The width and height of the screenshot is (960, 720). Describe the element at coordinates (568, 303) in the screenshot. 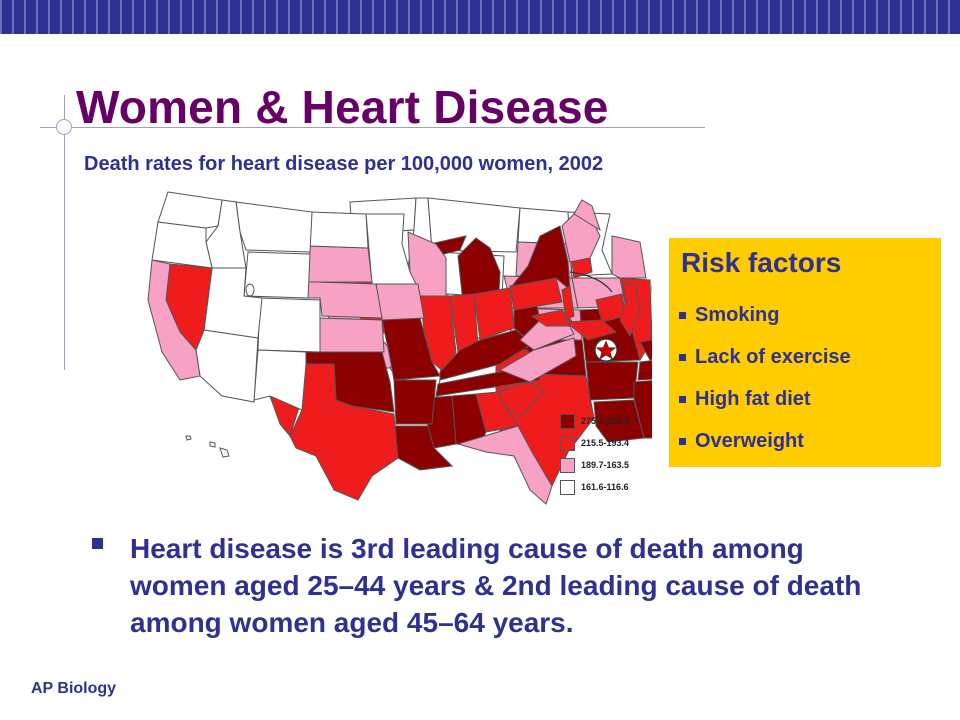

I see `state-new-jersey` at that location.